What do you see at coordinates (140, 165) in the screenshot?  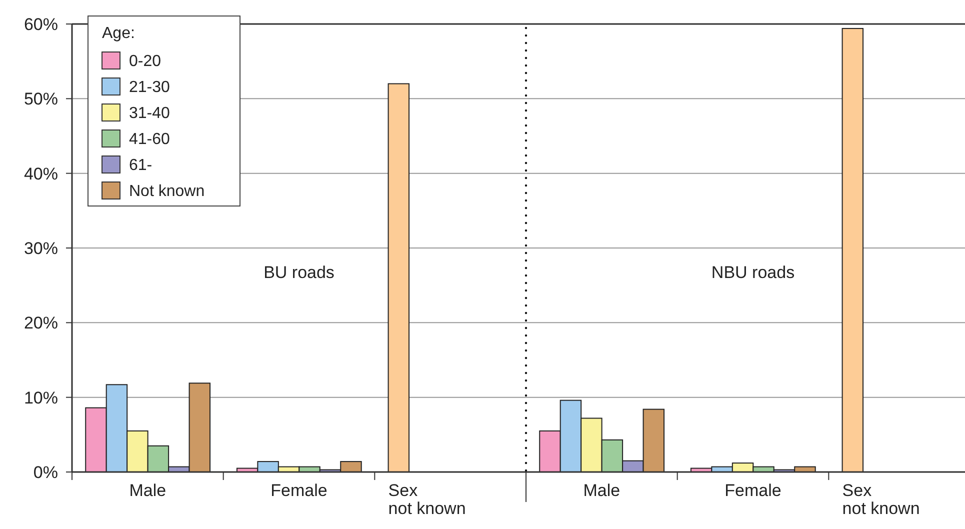 I see `legend-label: 61-` at bounding box center [140, 165].